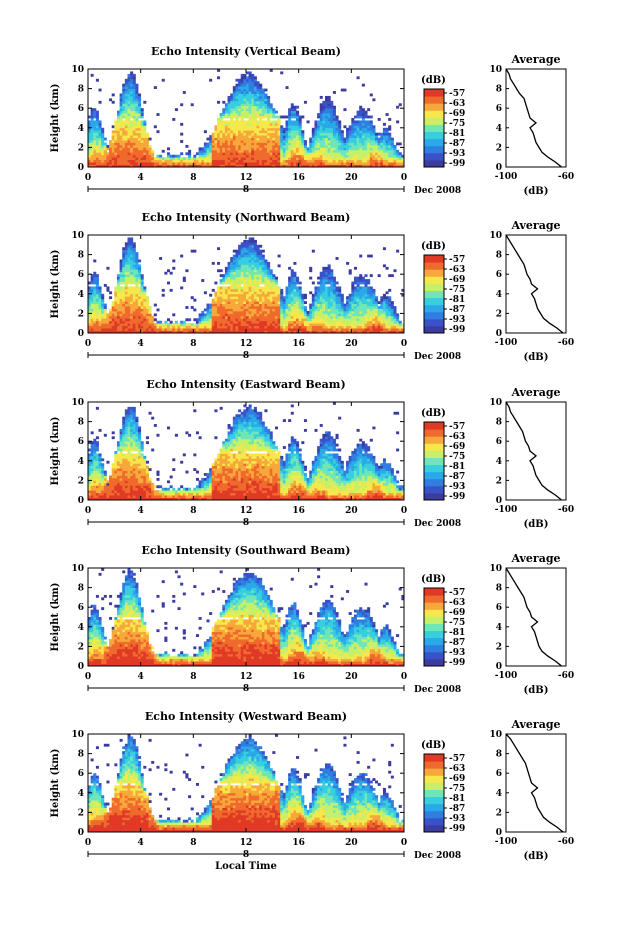 This screenshot has width=621, height=929. What do you see at coordinates (193, 344) in the screenshot?
I see `x-tick-label: 8` at bounding box center [193, 344].